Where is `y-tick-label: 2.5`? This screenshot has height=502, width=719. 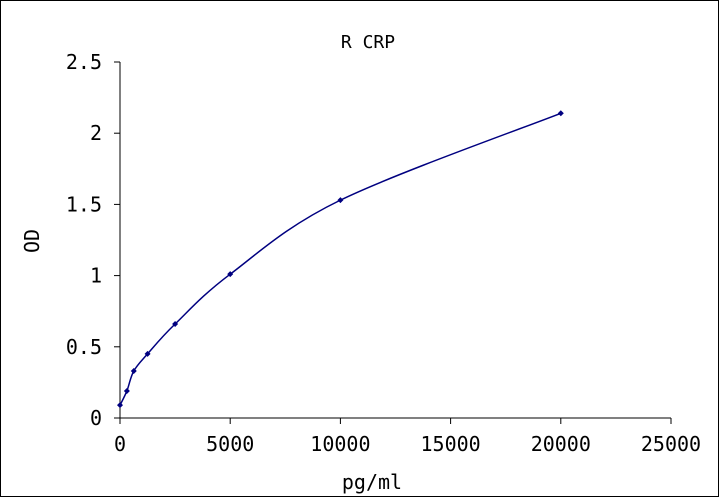
y-tick-label: 2.5 is located at coordinates (84, 62).